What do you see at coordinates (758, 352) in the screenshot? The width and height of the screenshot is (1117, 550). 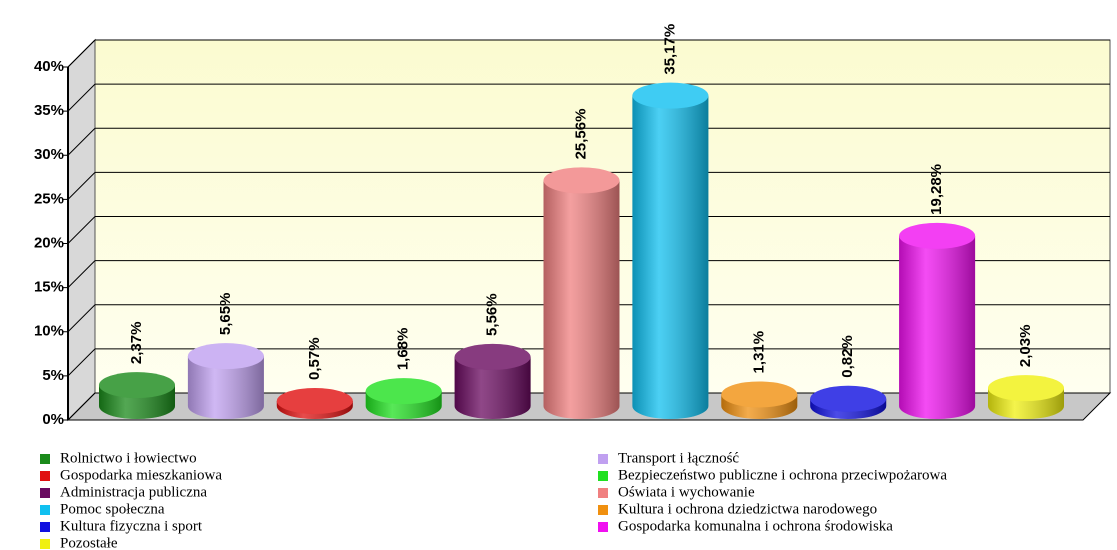 I see `value-label: 1,31%` at bounding box center [758, 352].